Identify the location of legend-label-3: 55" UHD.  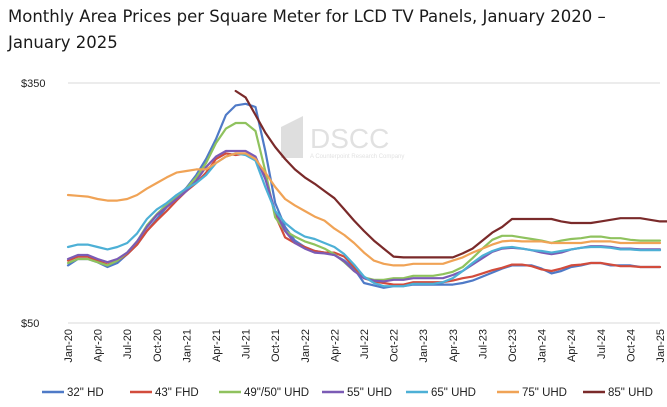
(369, 393).